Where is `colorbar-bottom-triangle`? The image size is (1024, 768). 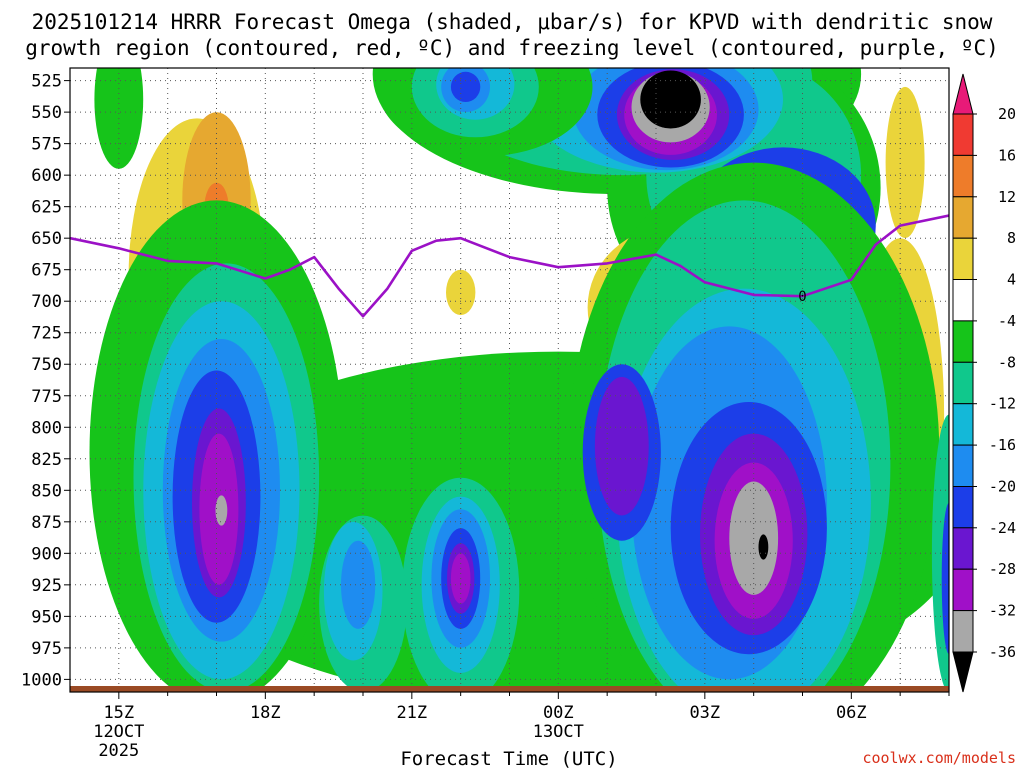 colorbar-bottom-triangle is located at coordinates (963, 672).